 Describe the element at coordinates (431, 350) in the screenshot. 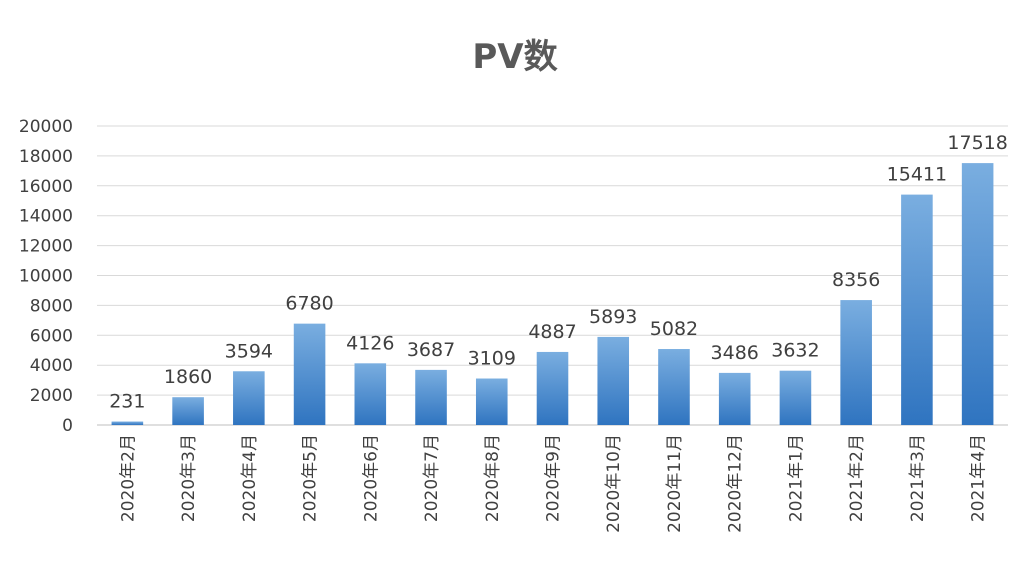

I see `data-label: 3687` at that location.